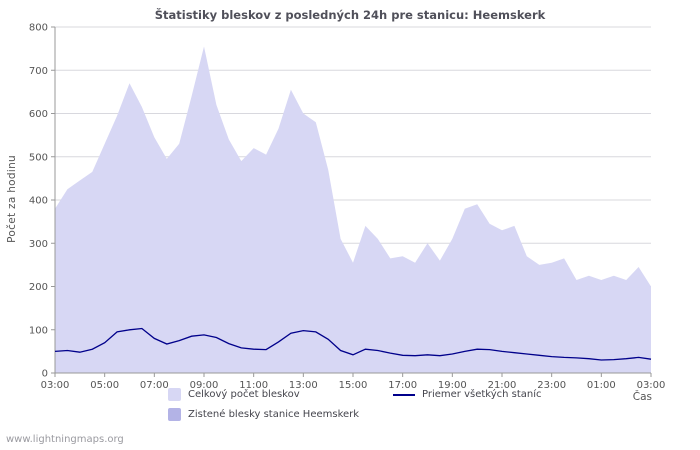 This screenshot has height=450, width=700. What do you see at coordinates (642, 397) in the screenshot?
I see `x-axis-label: Čas` at bounding box center [642, 397].